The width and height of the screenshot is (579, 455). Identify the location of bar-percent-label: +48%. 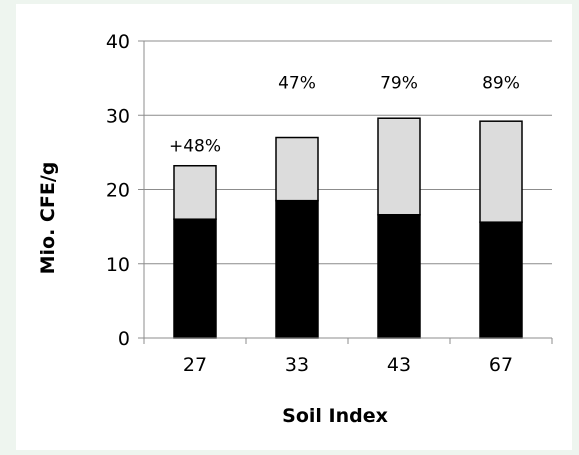
(195, 147).